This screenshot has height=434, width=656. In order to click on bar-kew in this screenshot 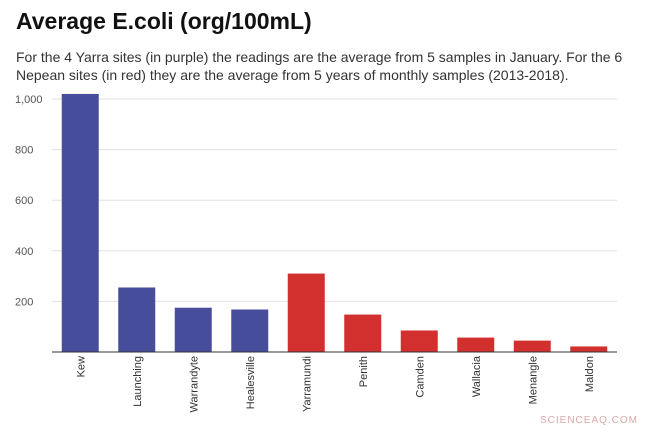, I will do `click(80, 222)`.